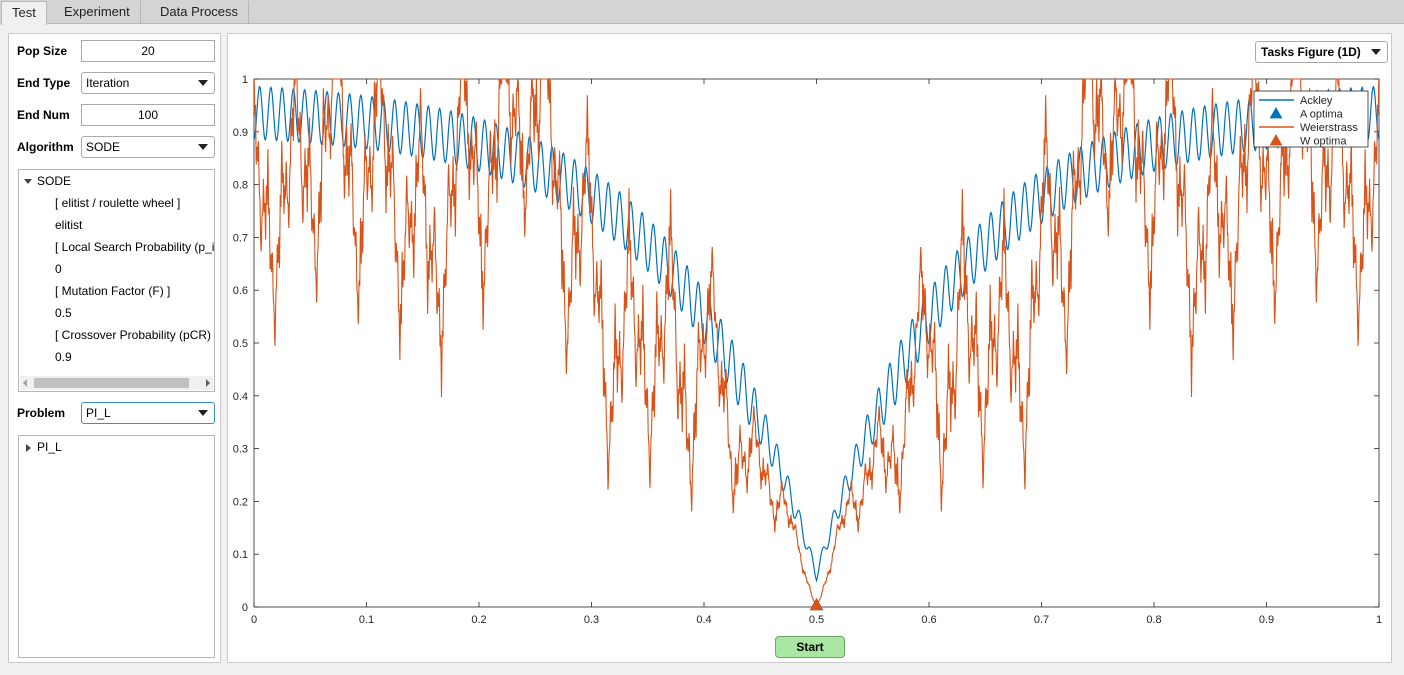 This screenshot has width=1404, height=675. I want to click on x-tick-label: 0.4, so click(703, 620).